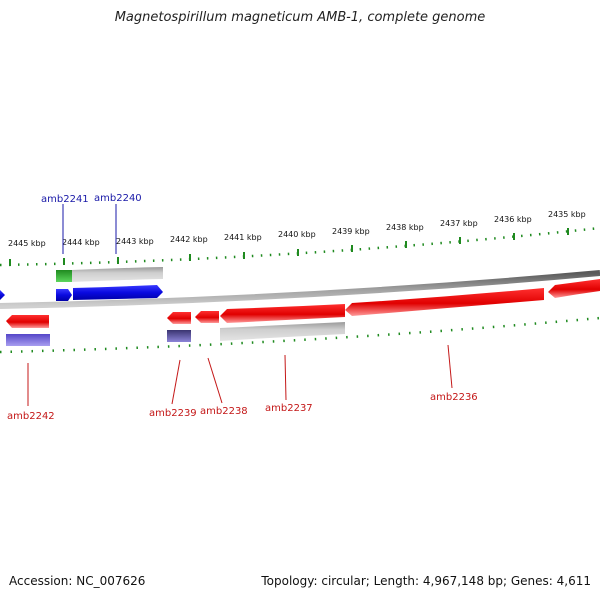  What do you see at coordinates (135, 241) in the screenshot?
I see `scale-label: 2443 kbp` at bounding box center [135, 241].